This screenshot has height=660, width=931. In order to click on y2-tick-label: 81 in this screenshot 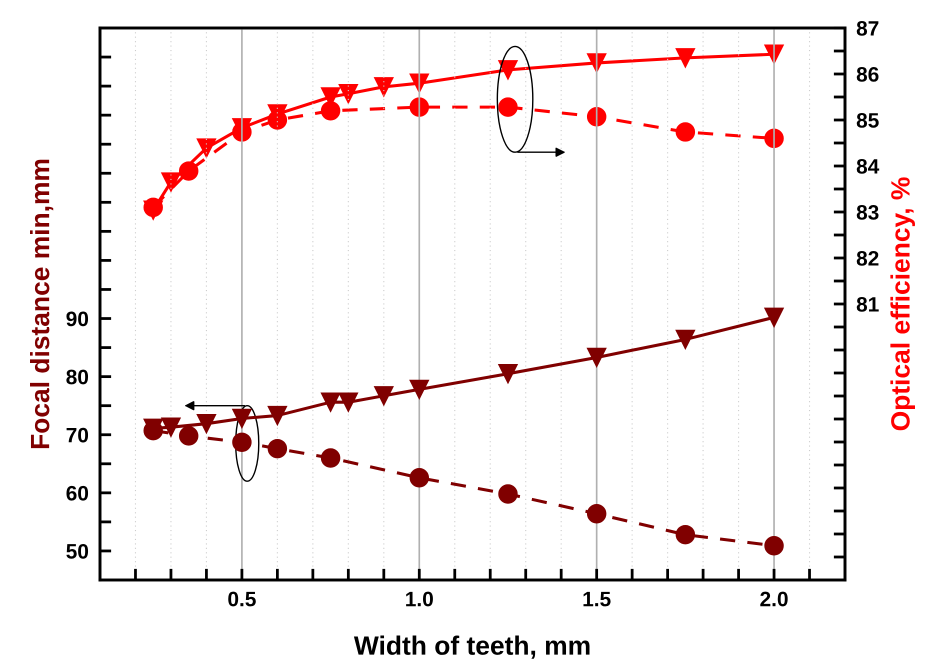, I will do `click(867, 304)`.